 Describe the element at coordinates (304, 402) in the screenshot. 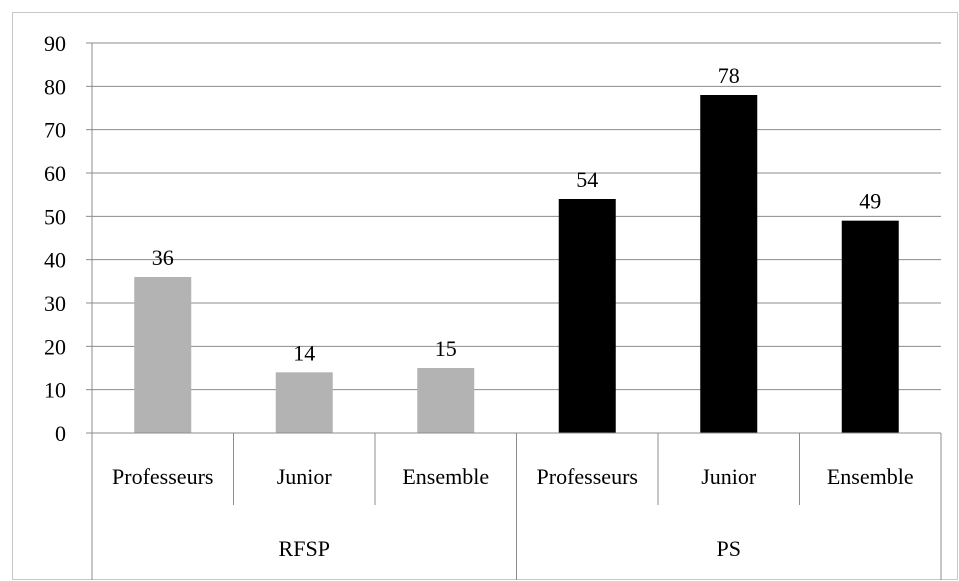

I see `bar-rfsp-junior` at that location.